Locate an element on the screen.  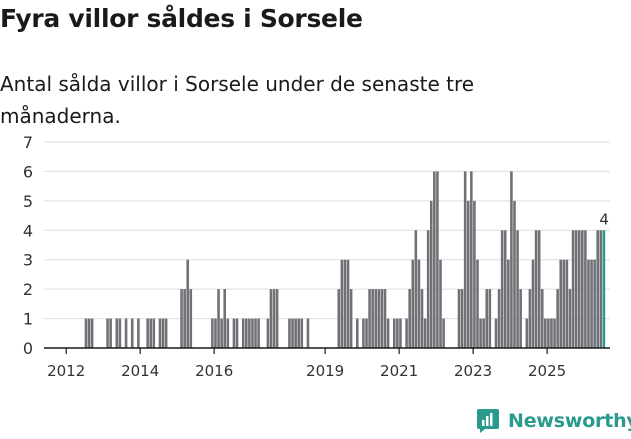
y-tick-label: 2 is located at coordinates (28, 289).